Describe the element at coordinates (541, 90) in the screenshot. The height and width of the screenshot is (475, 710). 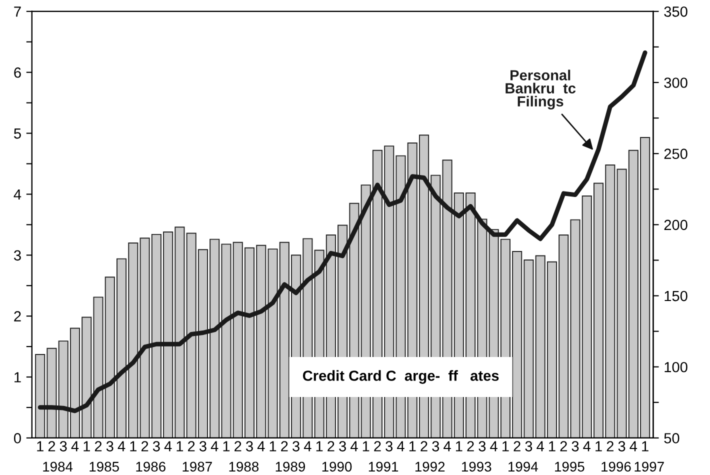
I see `text: Personal Bankru tc Filings` at that location.